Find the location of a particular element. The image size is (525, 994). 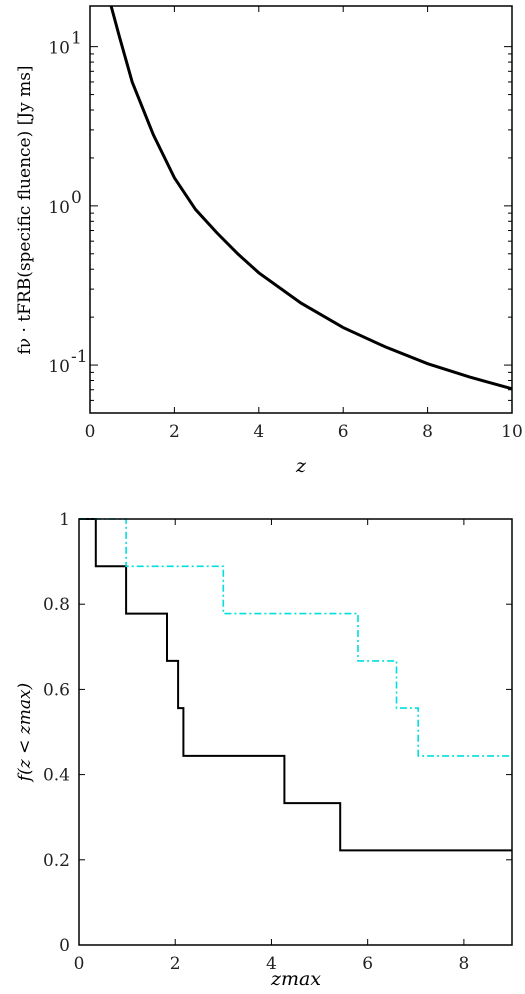

chart2-x-tick-label: 2 is located at coordinates (175, 964).